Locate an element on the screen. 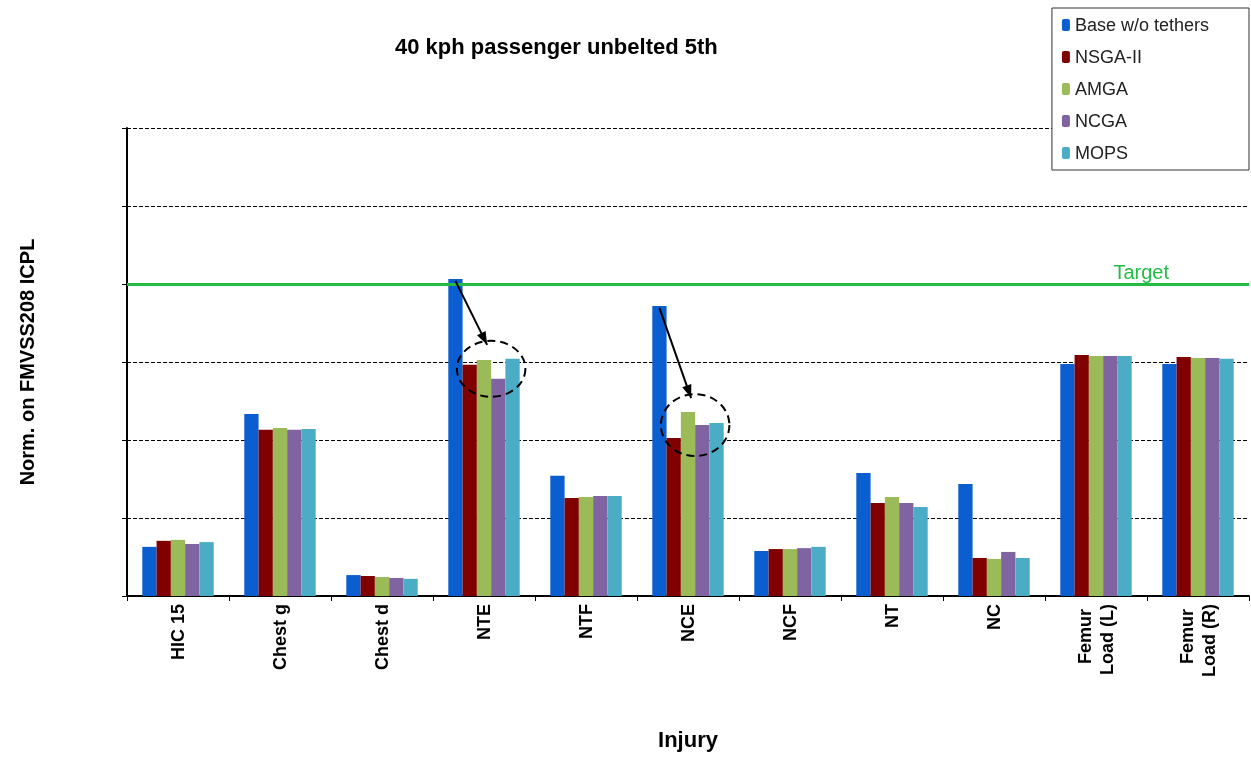 The height and width of the screenshot is (759, 1251). x-tick-label: NCF is located at coordinates (790, 622).